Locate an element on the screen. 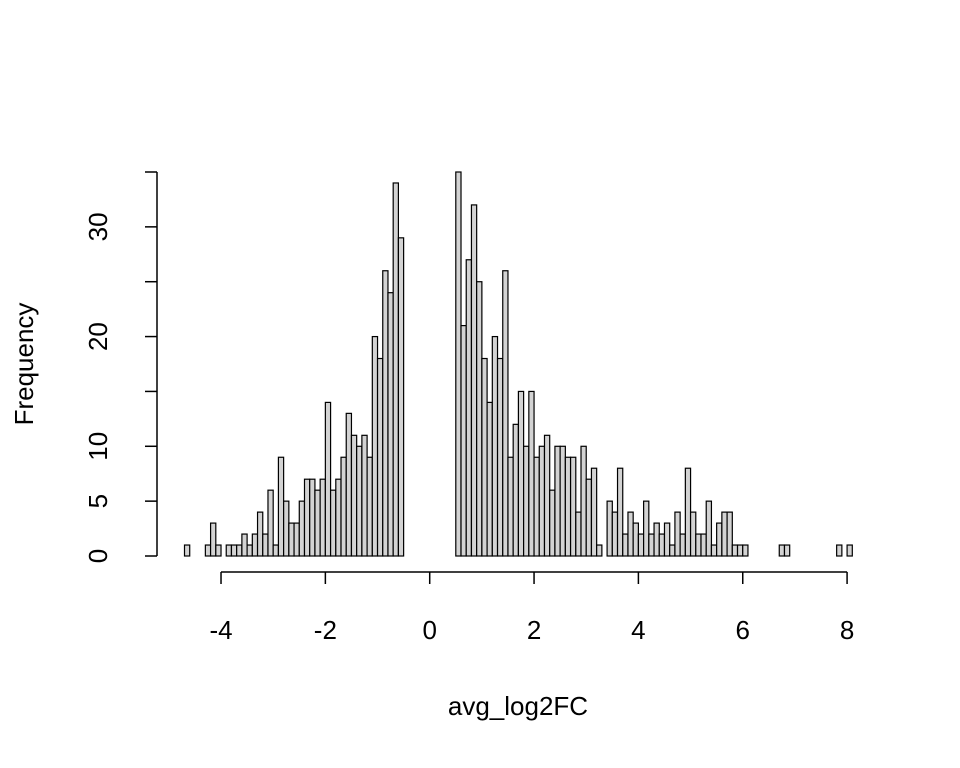 The height and width of the screenshot is (768, 960). y-tick-label: 10 is located at coordinates (98, 446).